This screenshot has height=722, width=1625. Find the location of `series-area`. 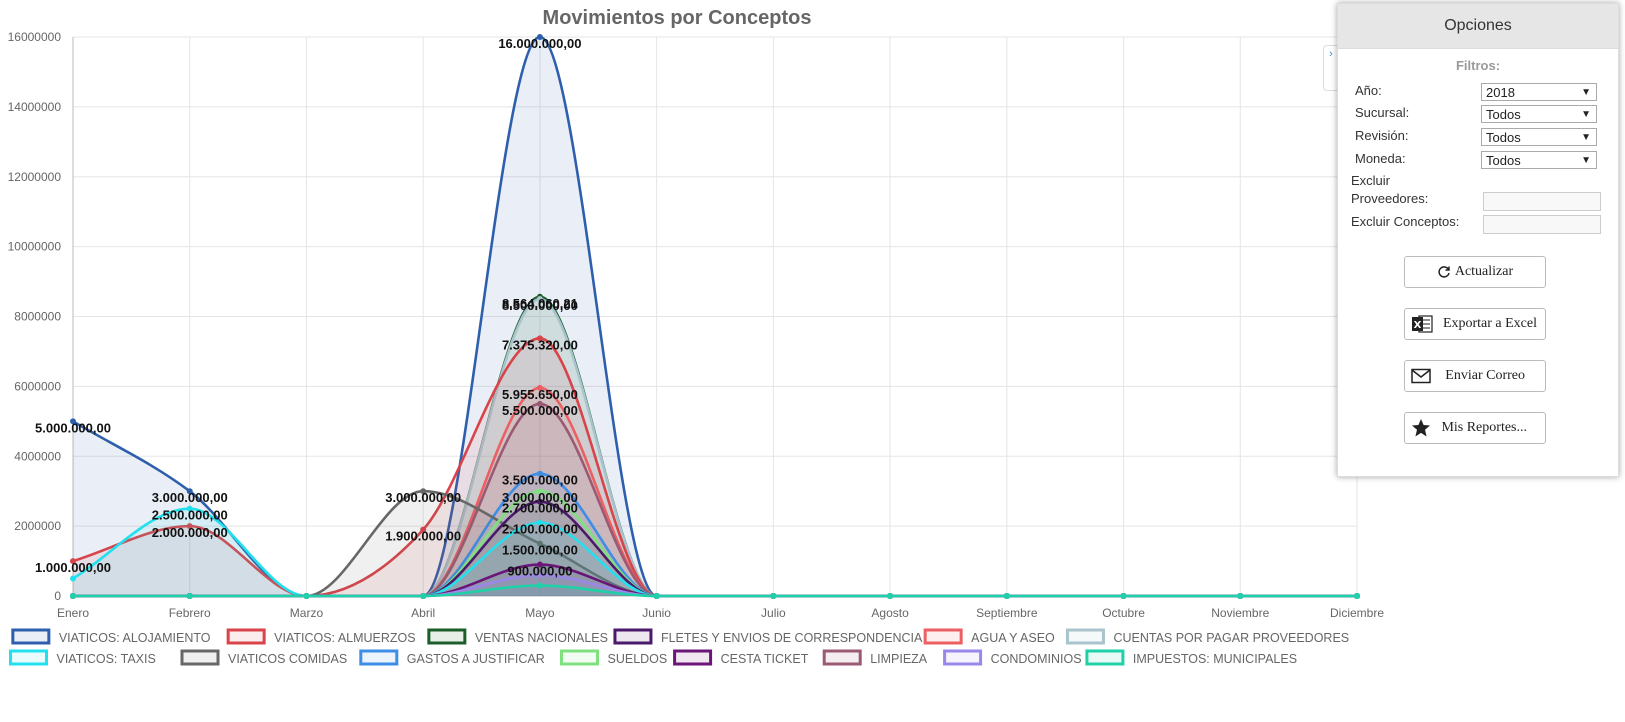

series-area is located at coordinates (715, 543).